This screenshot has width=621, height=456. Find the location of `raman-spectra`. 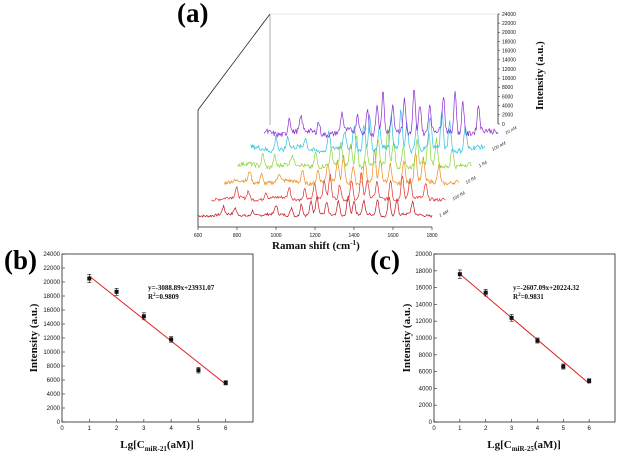

raman-spectra is located at coordinates (348, 153).